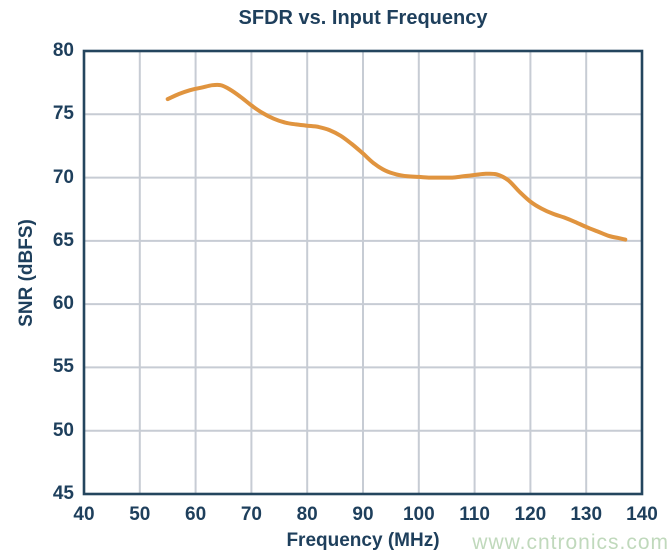 The width and height of the screenshot is (672, 559). I want to click on x-tick-label: 110, so click(474, 514).